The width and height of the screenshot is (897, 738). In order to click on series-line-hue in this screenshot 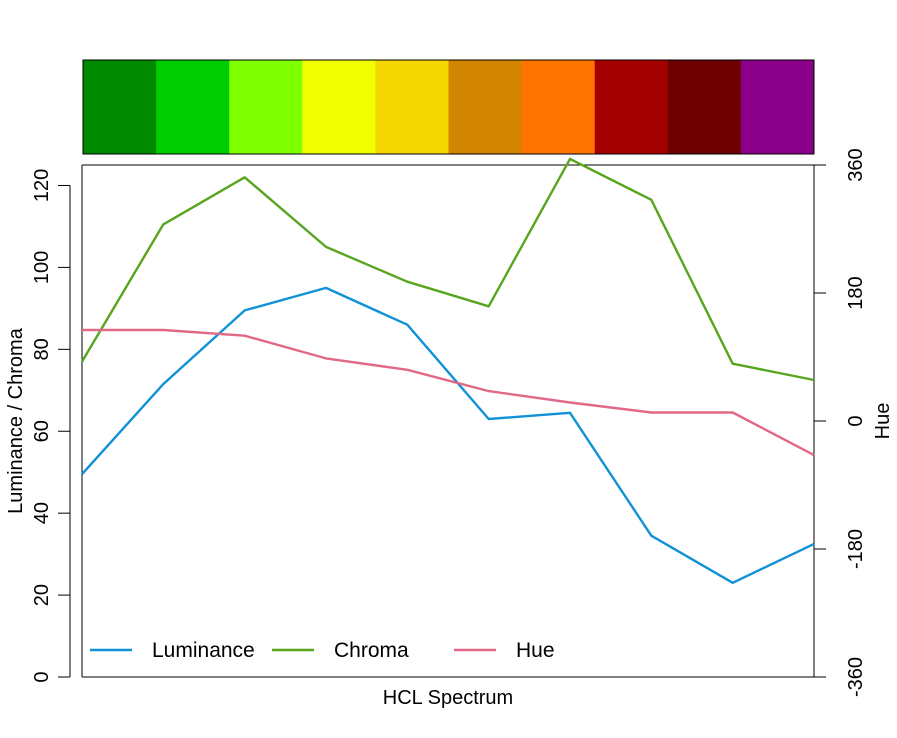, I will do `click(448, 392)`.